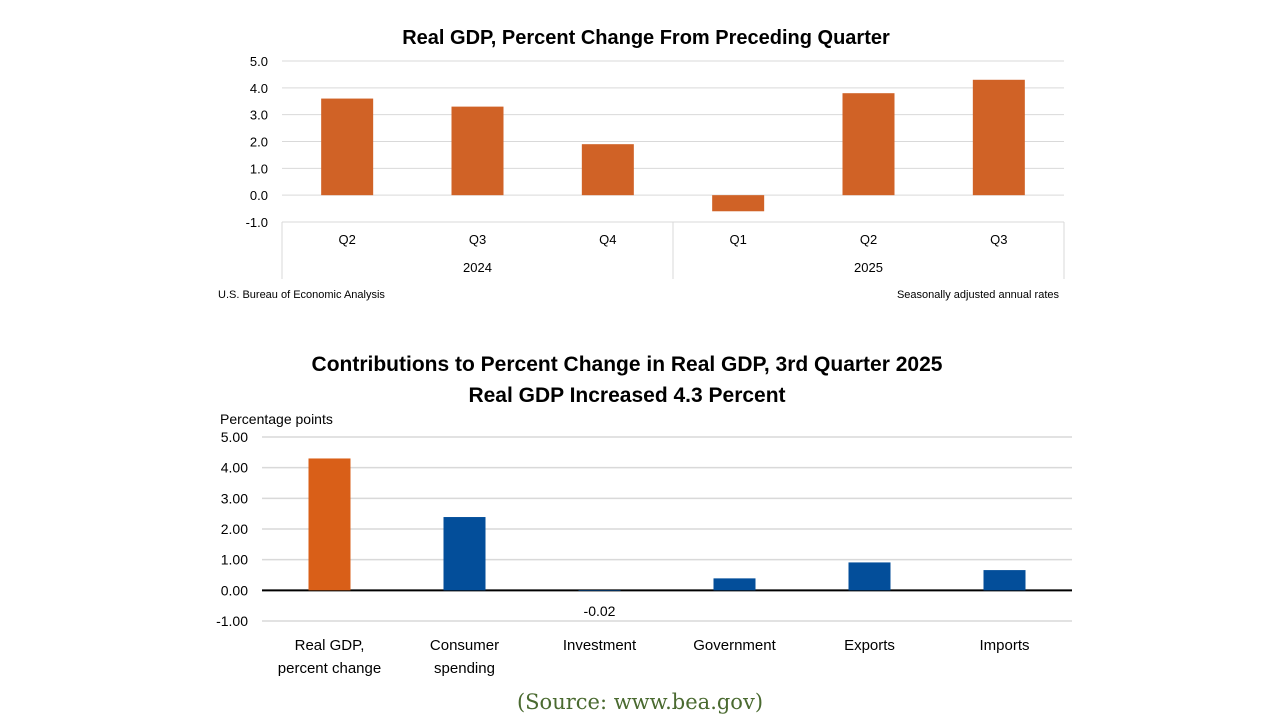  Describe the element at coordinates (234, 498) in the screenshot. I see `y-tick-label: 3.00` at that location.